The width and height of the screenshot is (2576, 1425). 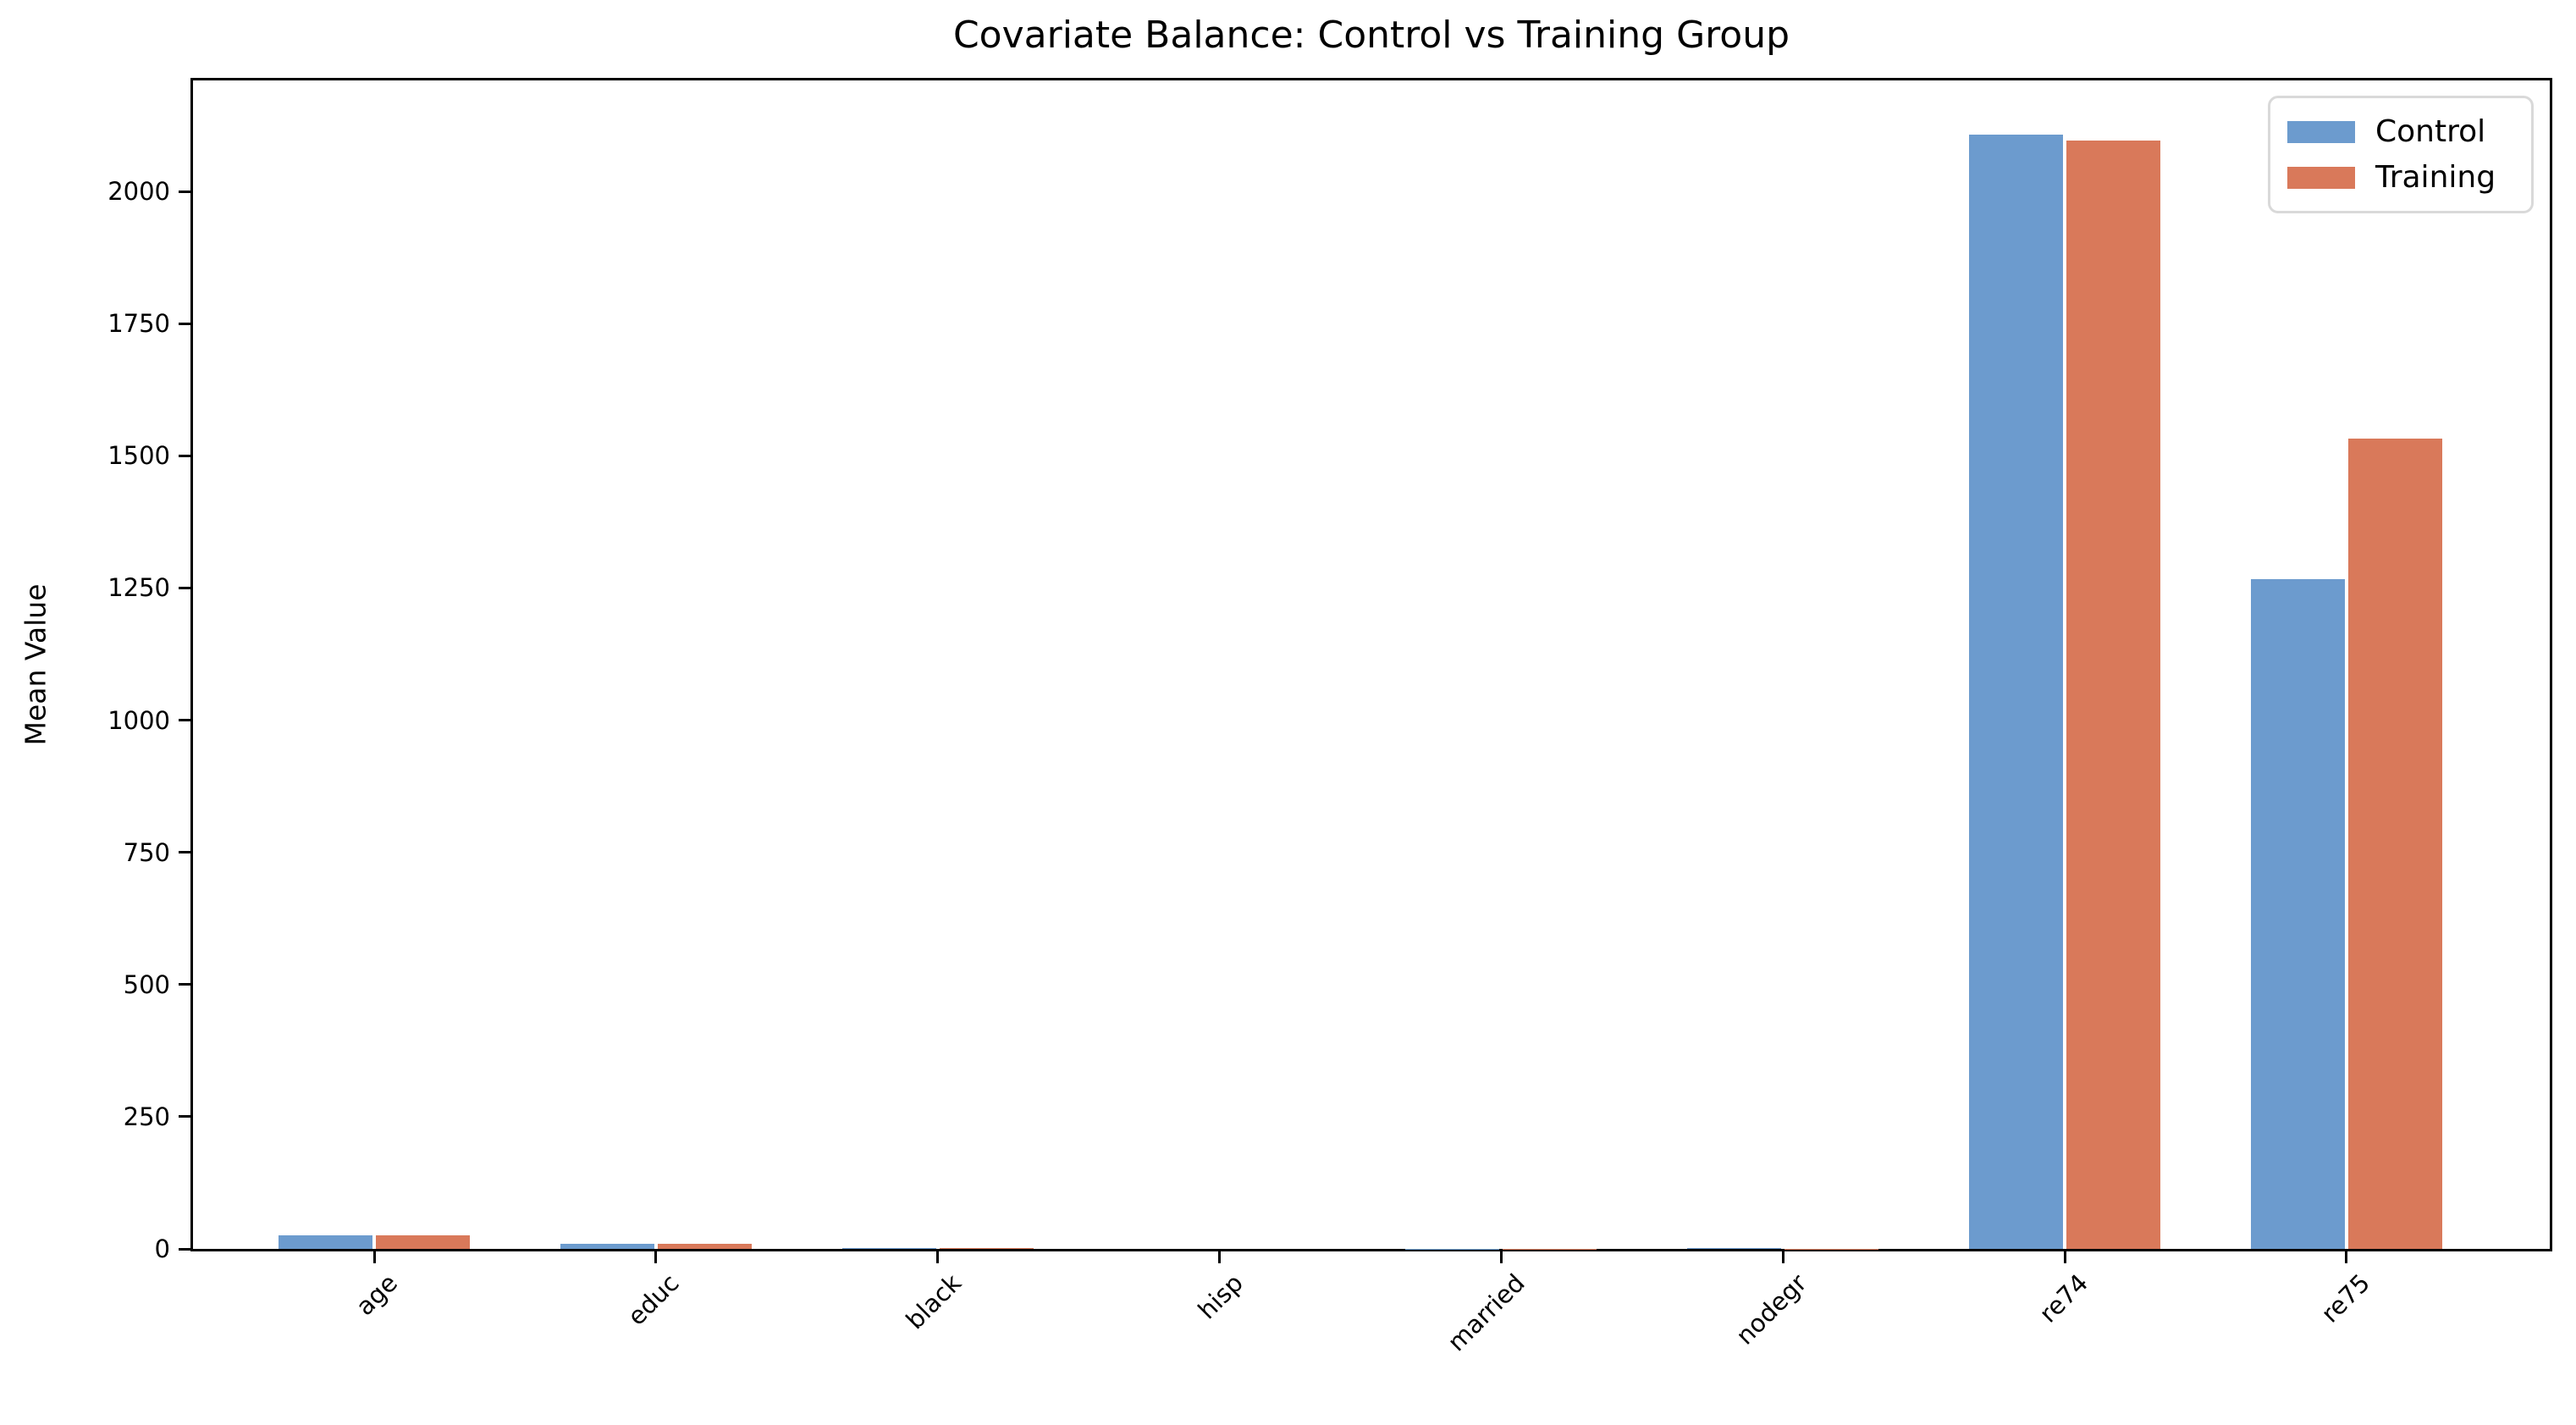 I want to click on y-tick-label-1750: 1750, so click(x=139, y=324).